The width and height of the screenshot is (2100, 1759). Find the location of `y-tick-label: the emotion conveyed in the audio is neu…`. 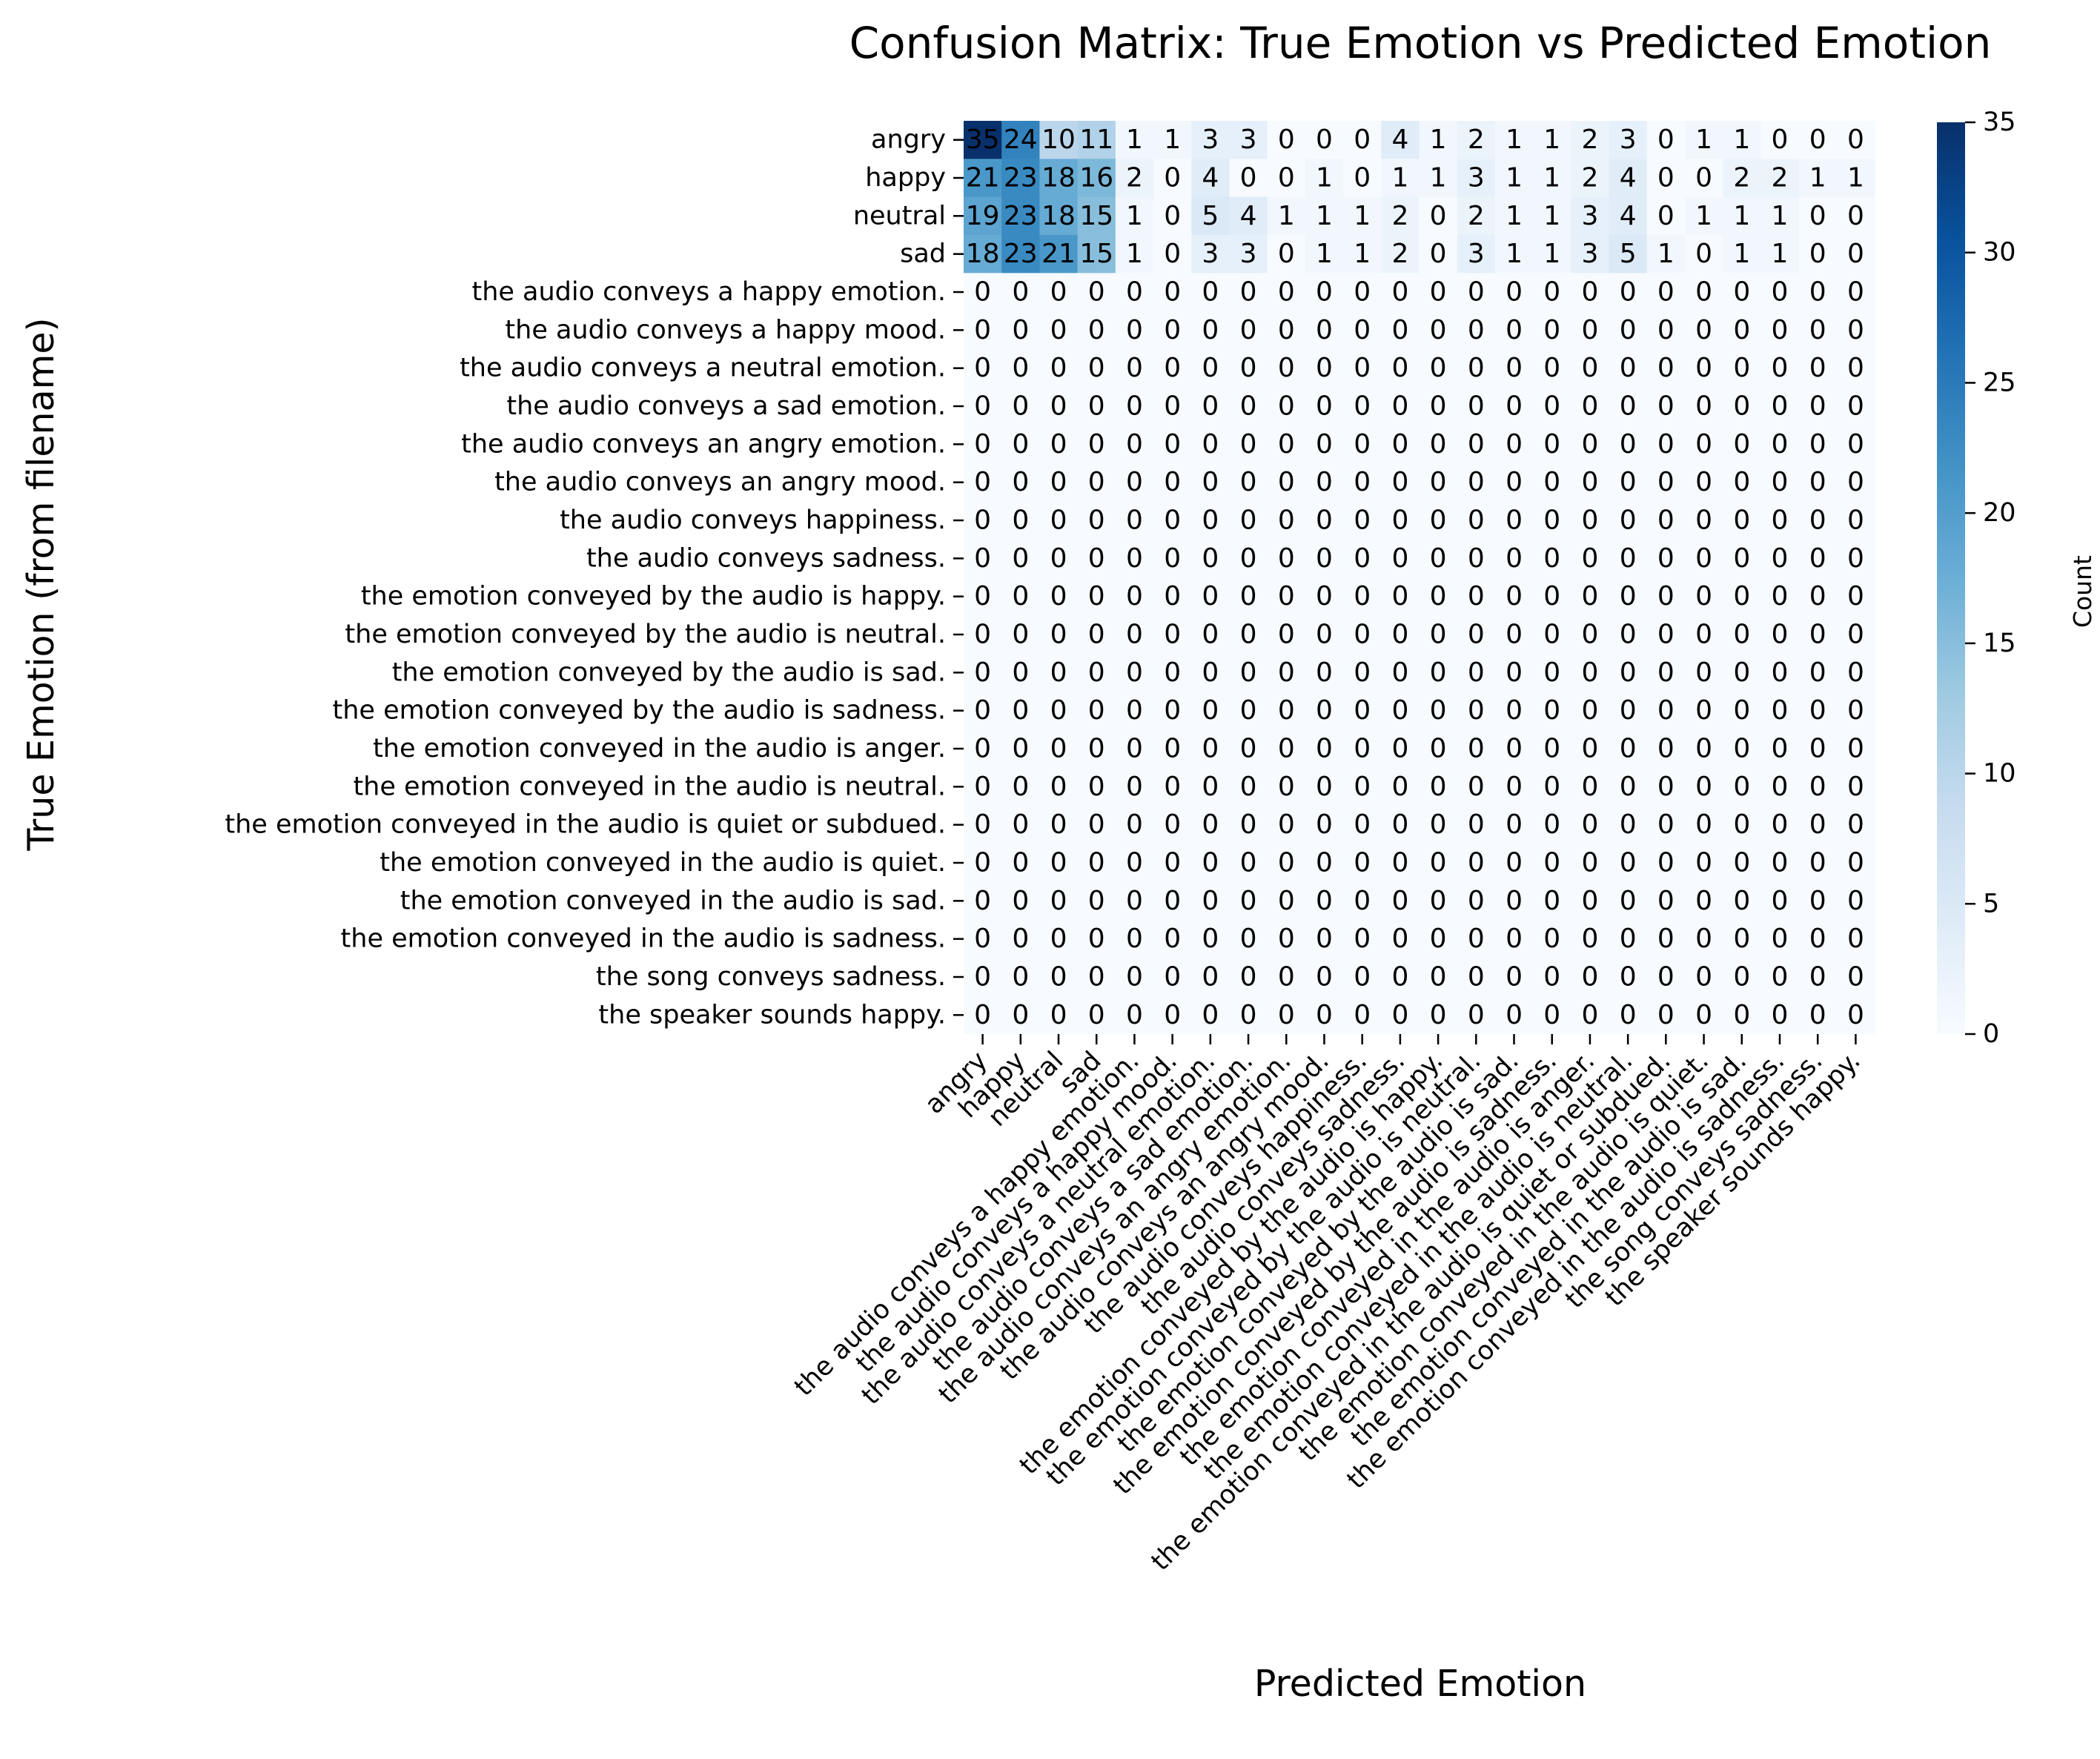

y-tick-label: the emotion conveyed in the audio is neu… is located at coordinates (649, 786).